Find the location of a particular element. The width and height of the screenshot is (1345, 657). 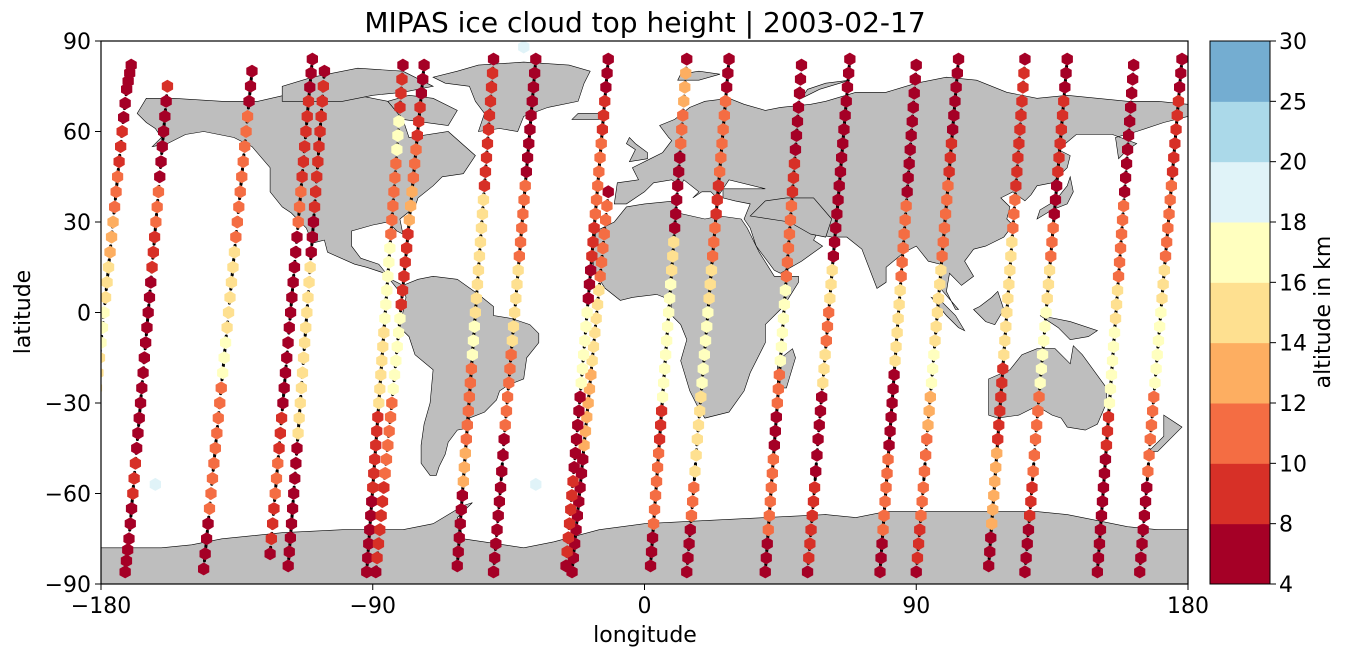

cloud-marker-outlier is located at coordinates (524, 47).